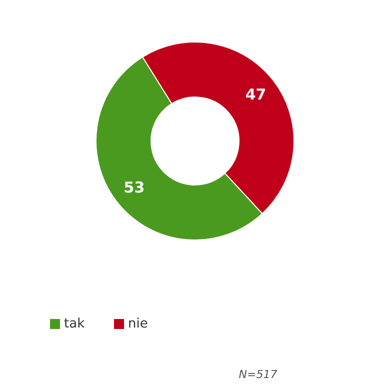  I want to click on data-label: 47, so click(255, 95).